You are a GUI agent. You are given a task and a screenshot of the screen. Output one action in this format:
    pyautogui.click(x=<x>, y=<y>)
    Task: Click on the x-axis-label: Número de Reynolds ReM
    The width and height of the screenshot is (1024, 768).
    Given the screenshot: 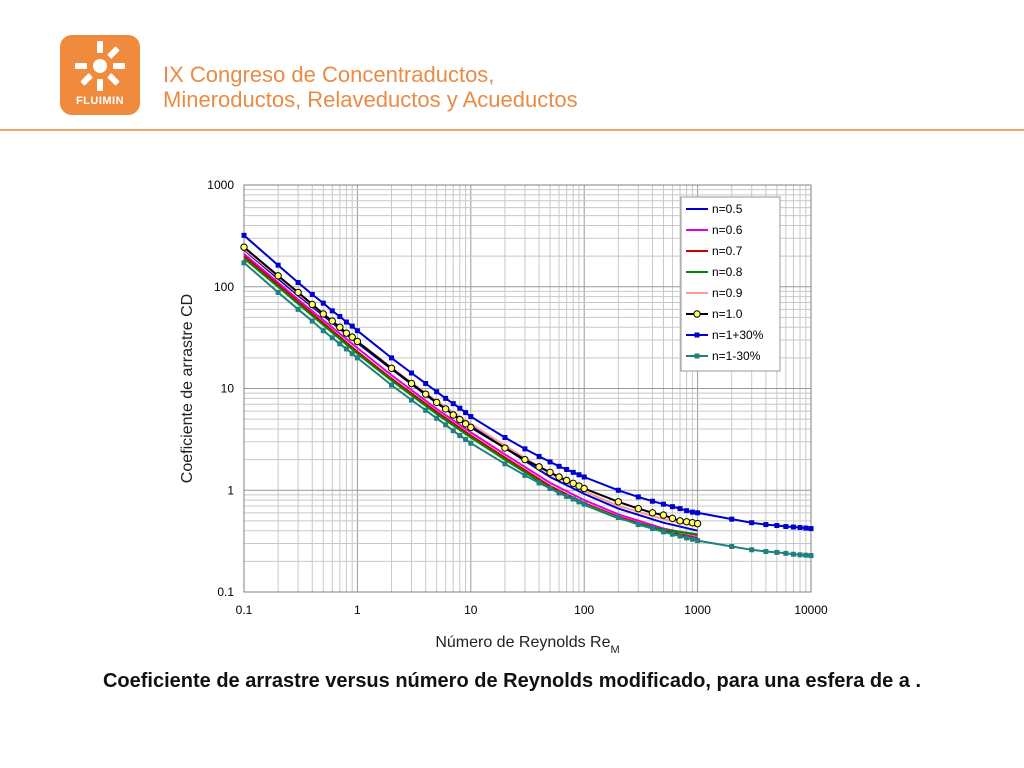 What is the action you would take?
    pyautogui.click(x=527, y=645)
    